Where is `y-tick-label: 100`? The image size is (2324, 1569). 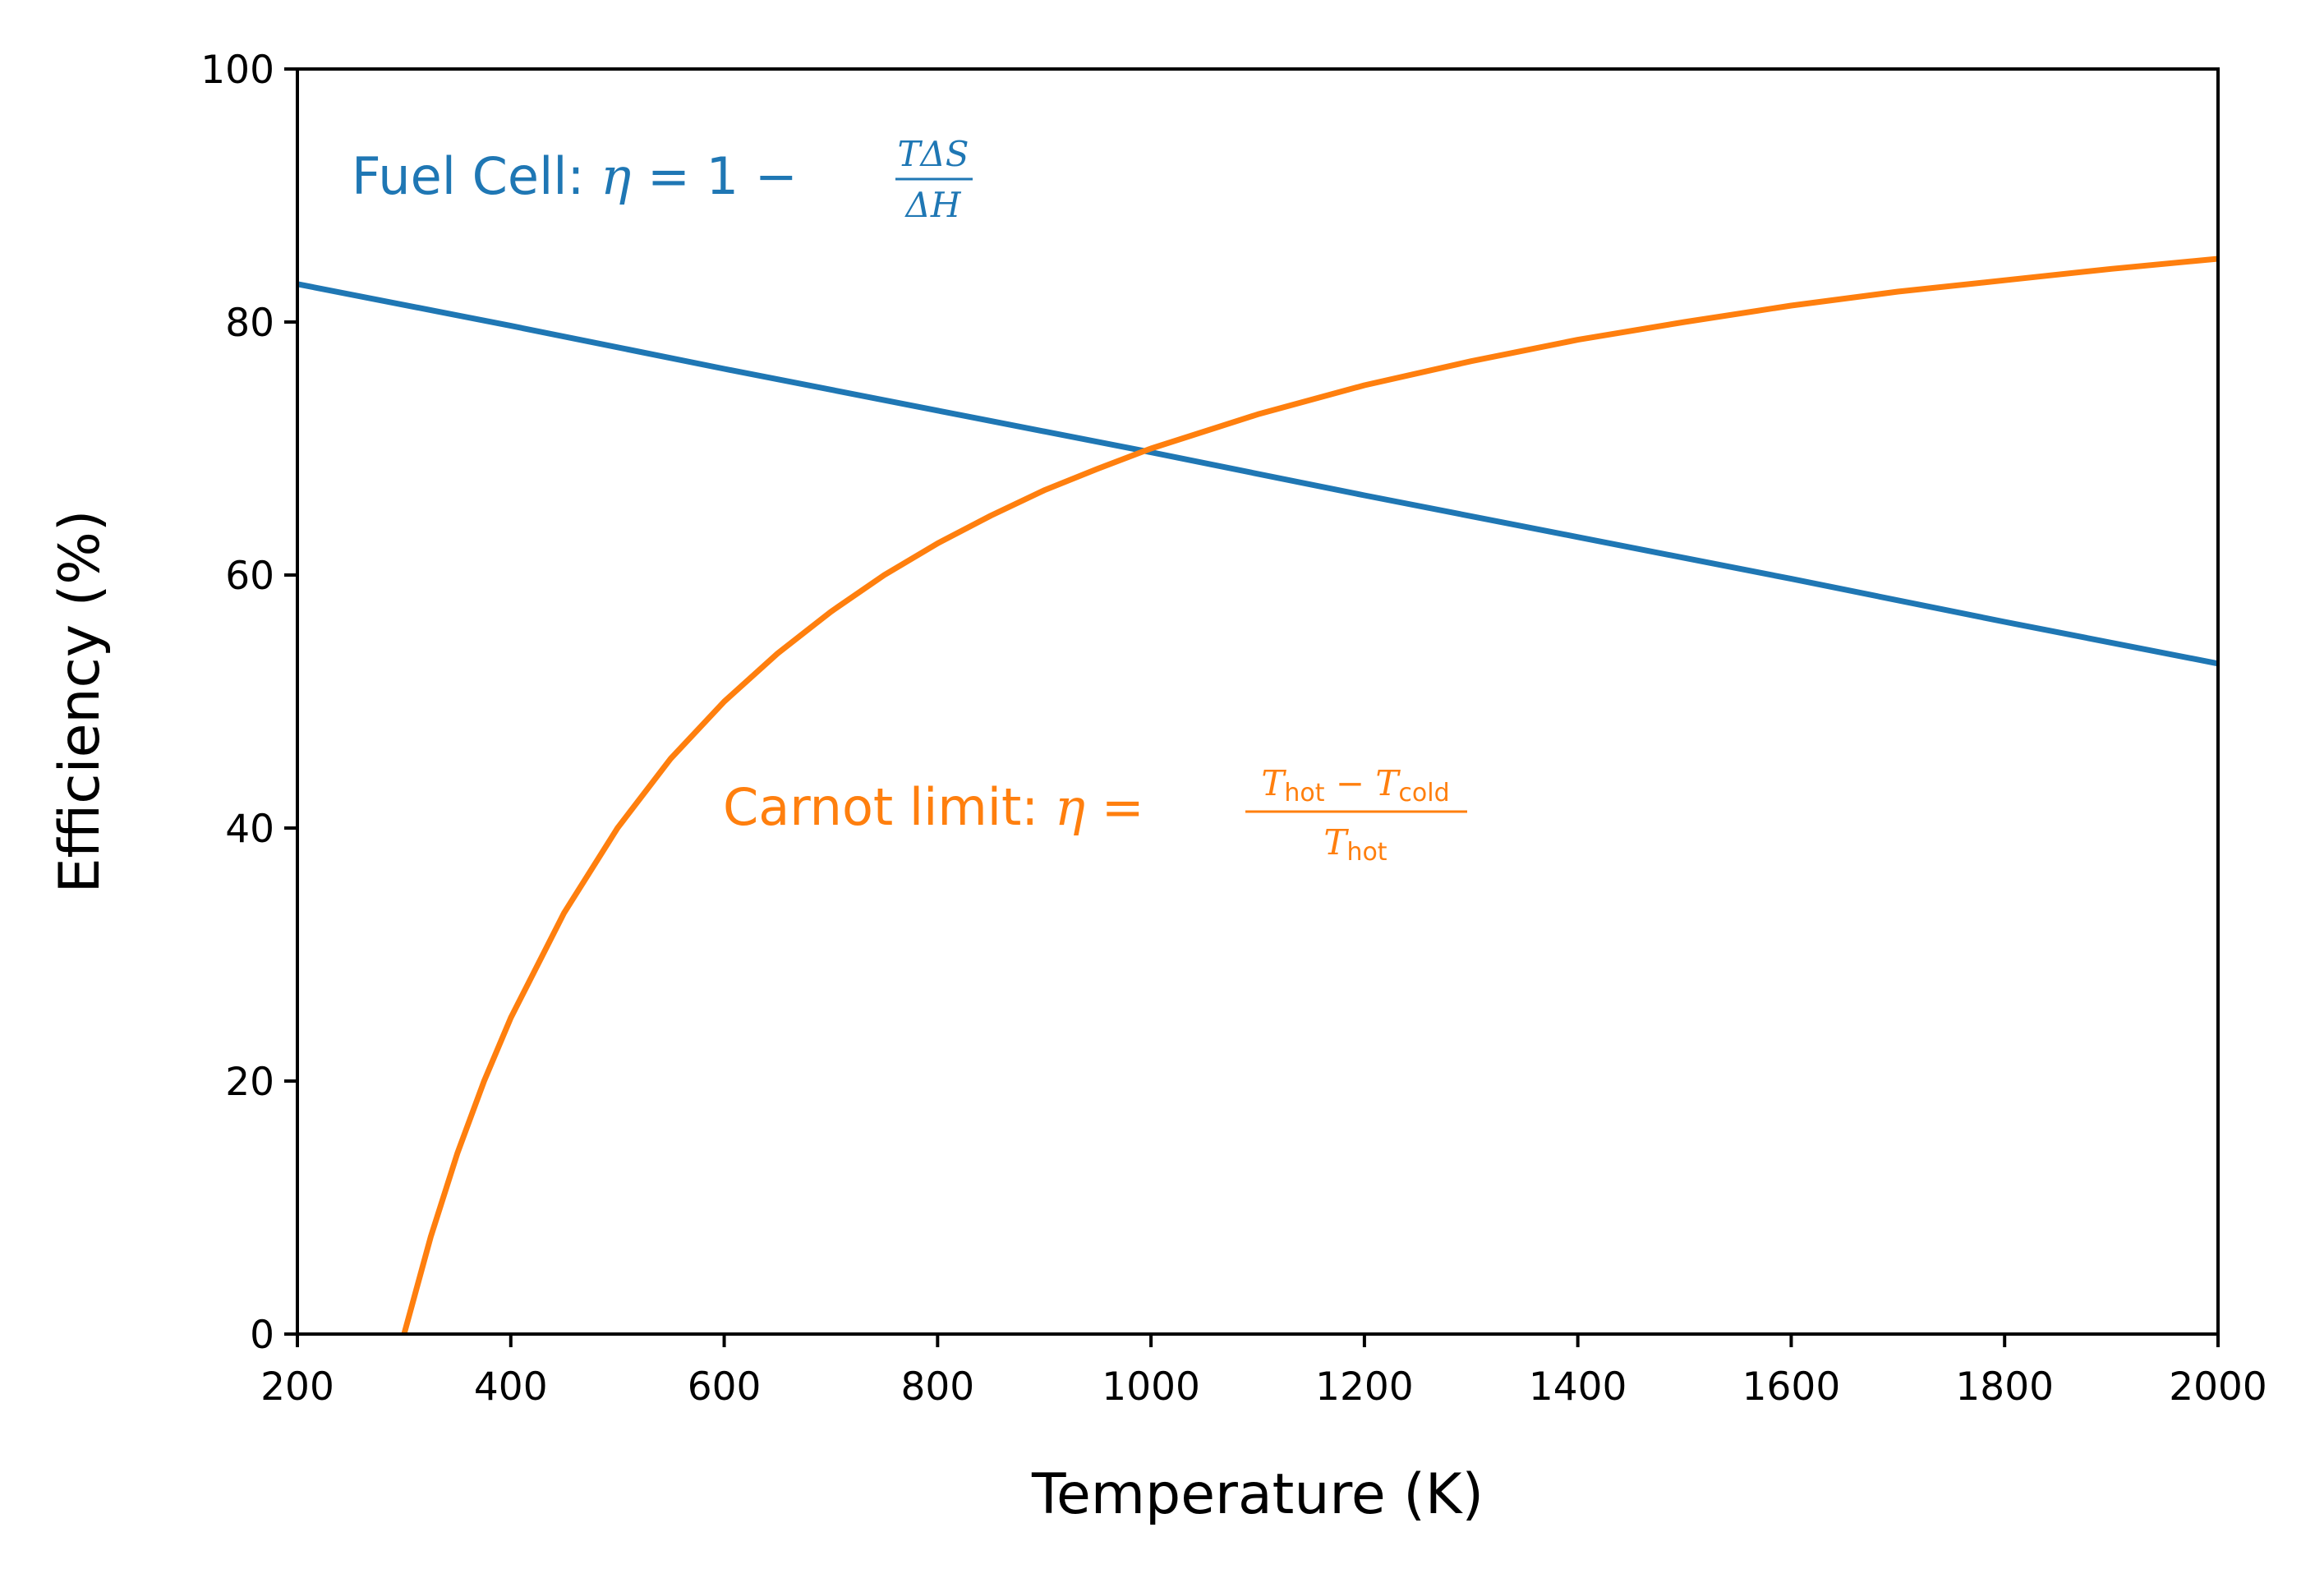 y-tick-label: 100 is located at coordinates (237, 71).